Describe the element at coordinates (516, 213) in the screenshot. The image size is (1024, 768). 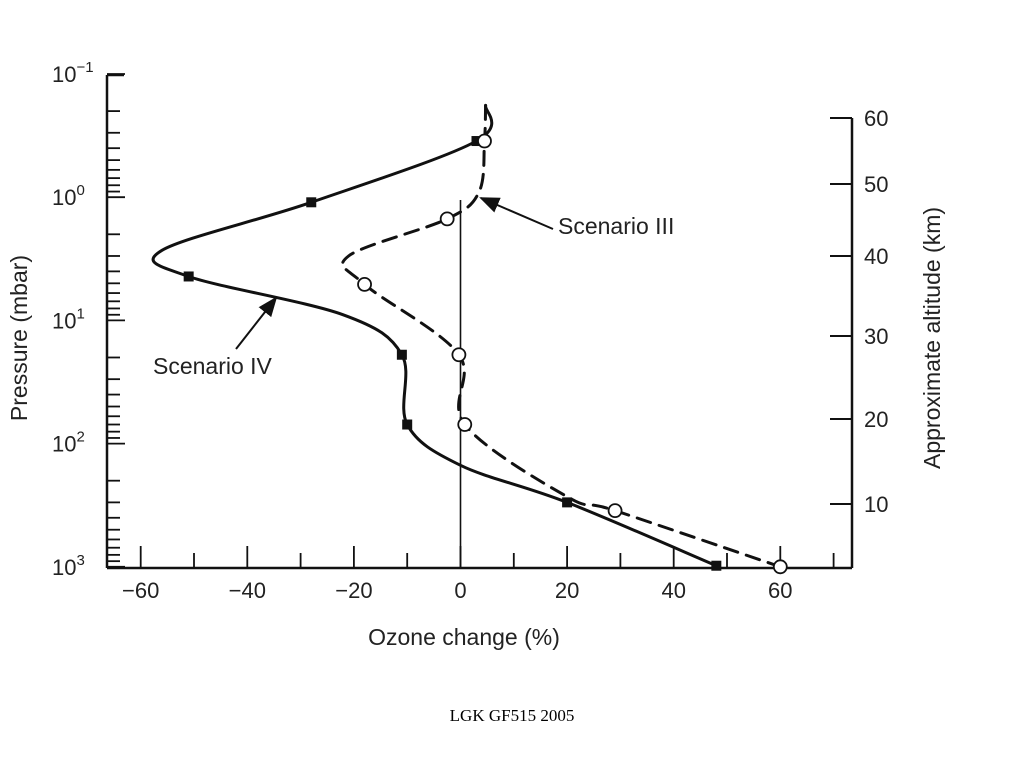
I see `scenario-iii-leader-arrow` at that location.